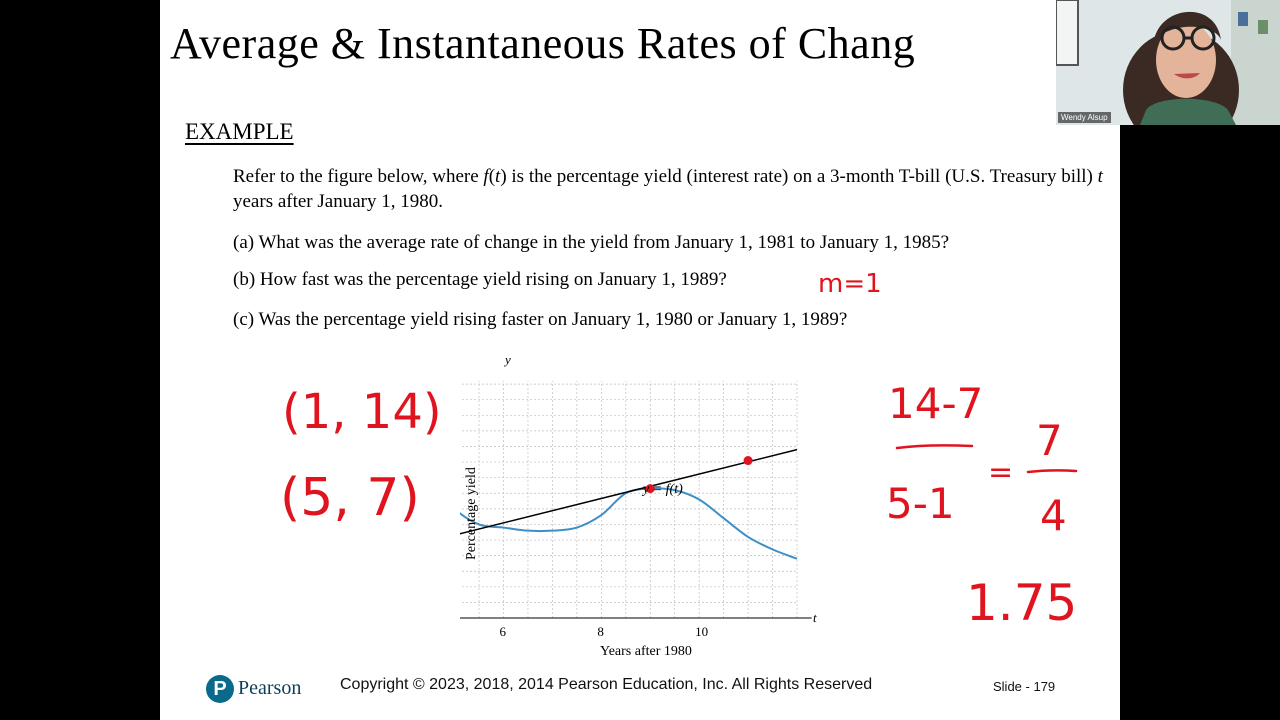  What do you see at coordinates (701, 631) in the screenshot?
I see `x-tick-label: 10` at bounding box center [701, 631].